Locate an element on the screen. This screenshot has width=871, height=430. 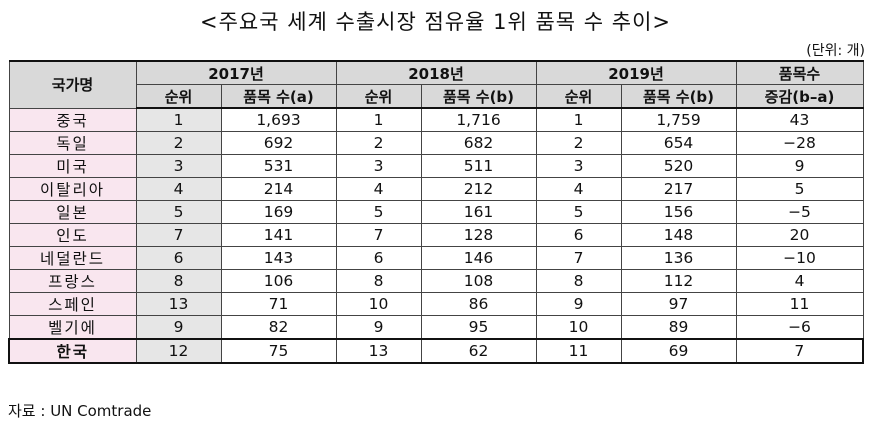
count-cell: 161 is located at coordinates (478, 212).